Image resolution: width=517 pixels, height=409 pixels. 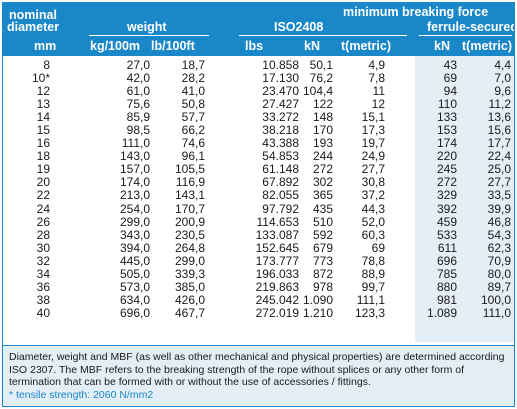 What do you see at coordinates (134, 195) in the screenshot?
I see `kg100m-cell: 213,0` at bounding box center [134, 195].